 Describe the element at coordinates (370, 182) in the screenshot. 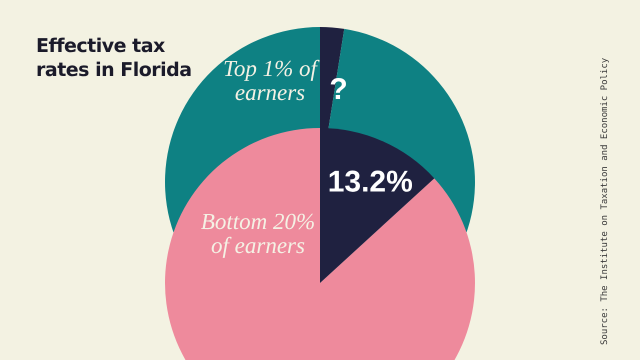

I see `data-label: 13.2%` at that location.